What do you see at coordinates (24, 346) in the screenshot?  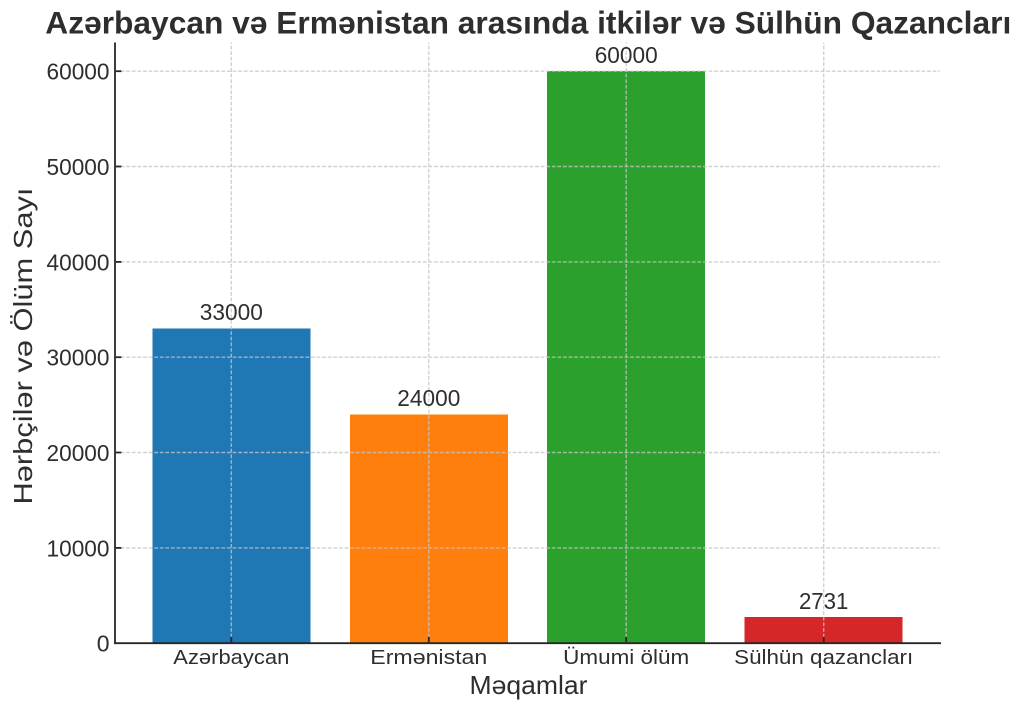 I see `svg-text: Hərbçilər və Ölüm Sayı` at bounding box center [24, 346].